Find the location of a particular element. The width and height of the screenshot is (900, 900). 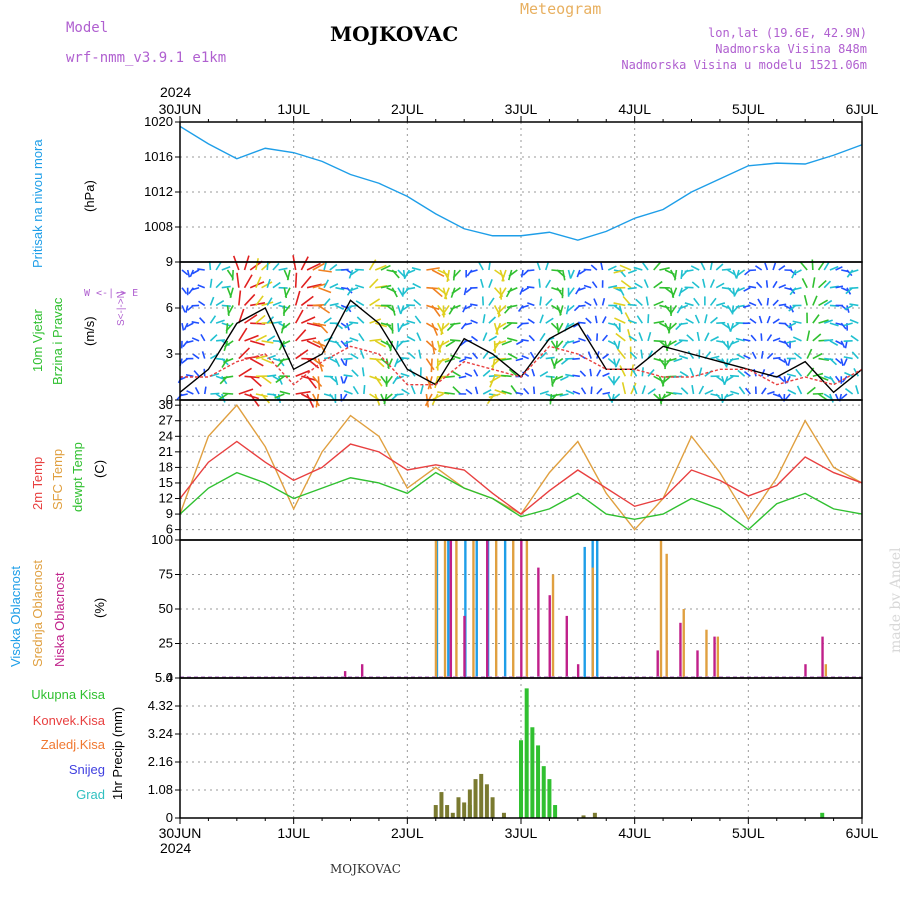

y-tick-label: 30 is located at coordinates (166, 404).